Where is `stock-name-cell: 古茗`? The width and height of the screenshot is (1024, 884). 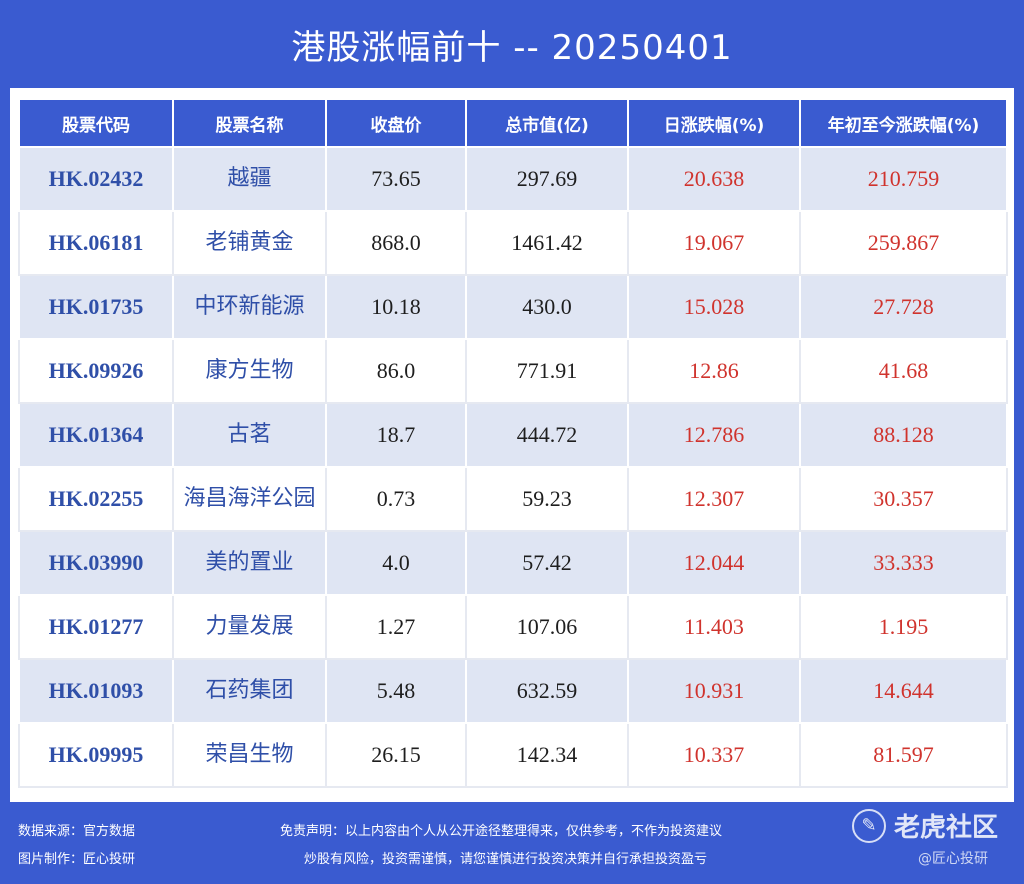 stock-name-cell: 古茗 is located at coordinates (249, 435).